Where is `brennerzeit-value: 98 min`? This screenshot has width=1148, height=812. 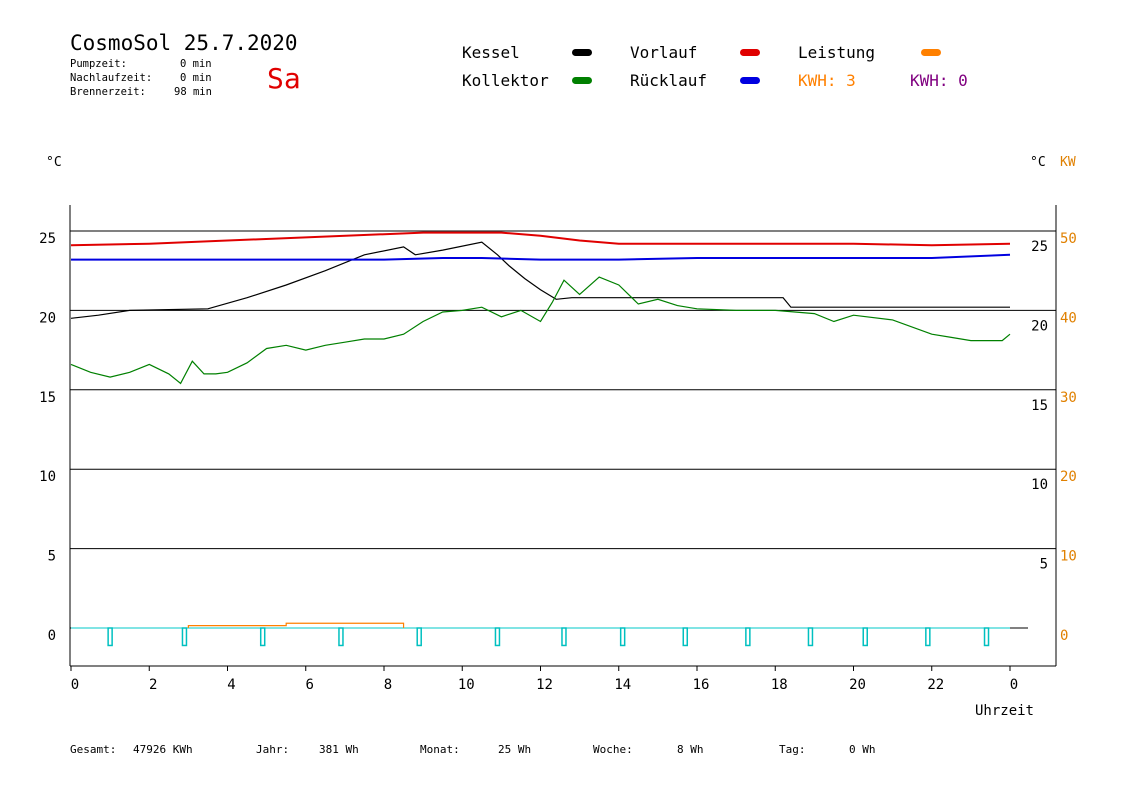
brennerzeit-value: 98 min is located at coordinates (193, 92).